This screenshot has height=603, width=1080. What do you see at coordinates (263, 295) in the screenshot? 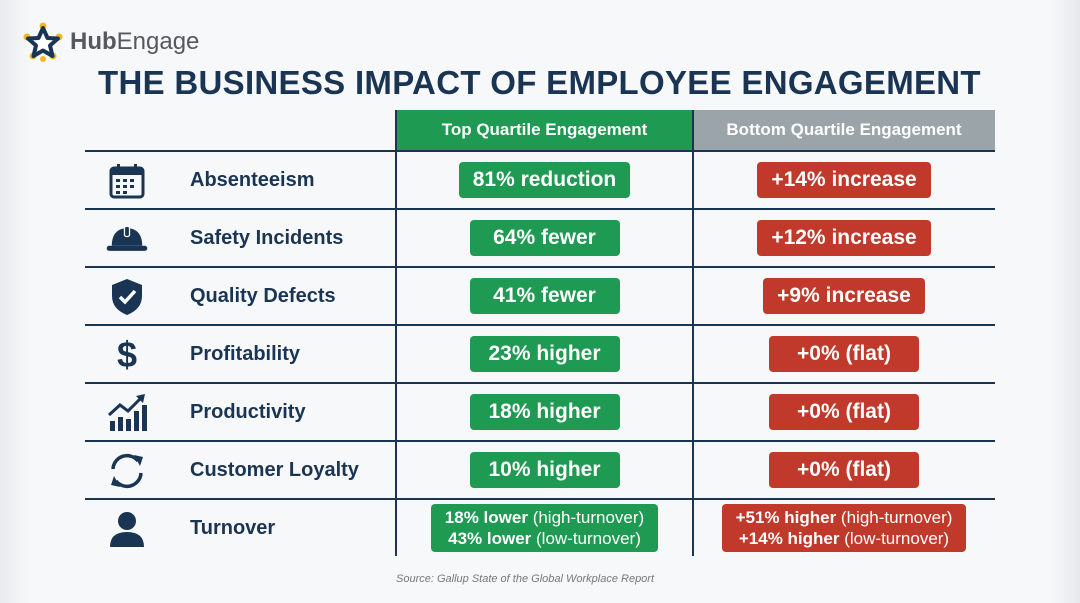
I see `row-label: Quality Defects` at bounding box center [263, 295].